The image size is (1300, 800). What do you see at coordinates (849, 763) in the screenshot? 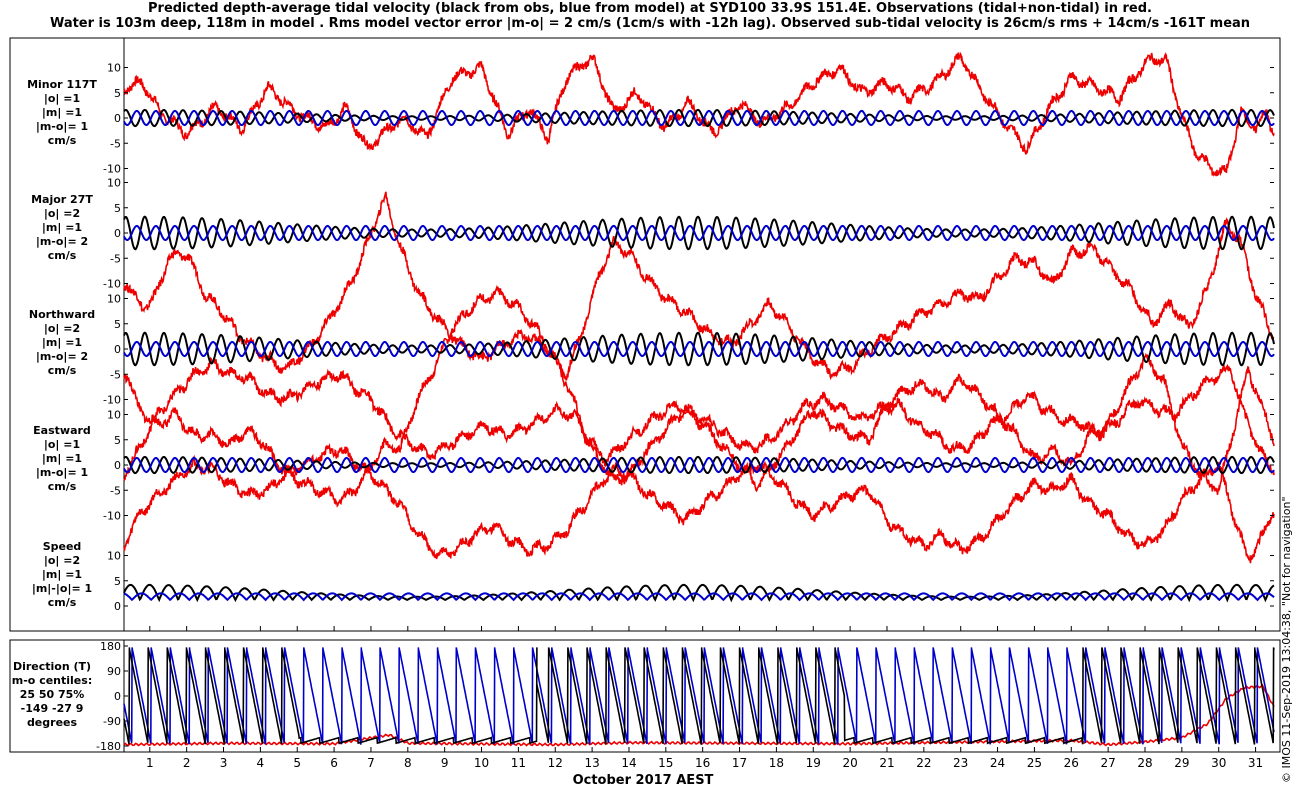
I see `x-tick-label: 20` at bounding box center [849, 763].